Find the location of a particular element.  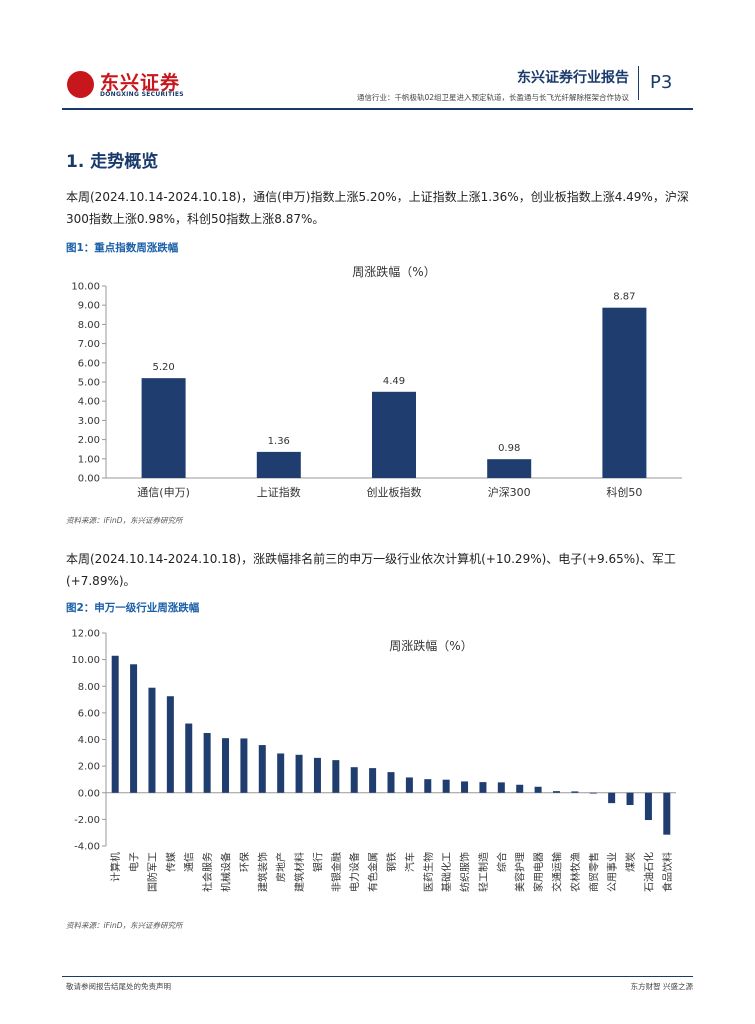

chart1-y-tick-label: 7.00 is located at coordinates (89, 344).